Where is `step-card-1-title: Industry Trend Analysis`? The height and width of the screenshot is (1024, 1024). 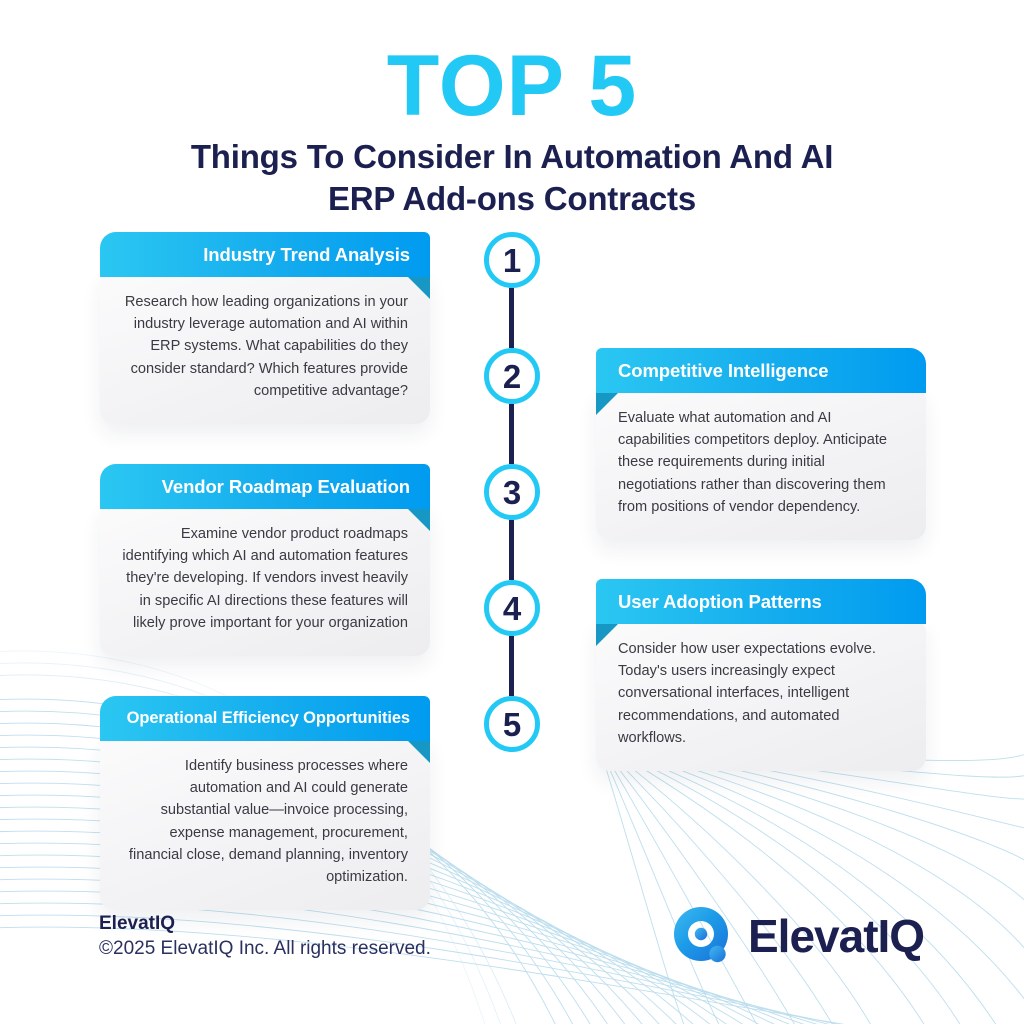
step-card-1-title: Industry Trend Analysis is located at coordinates (306, 254).